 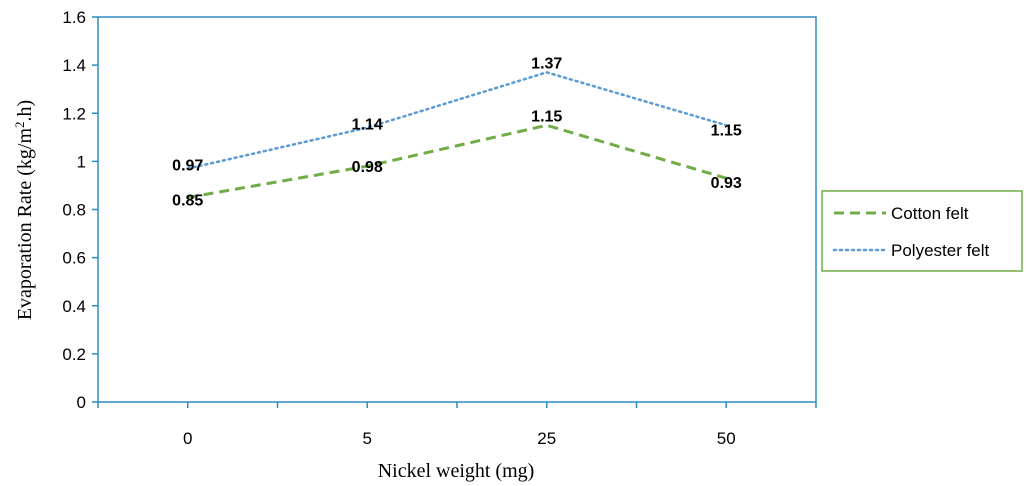 I want to click on legend-label: Cotton felt, so click(x=930, y=213).